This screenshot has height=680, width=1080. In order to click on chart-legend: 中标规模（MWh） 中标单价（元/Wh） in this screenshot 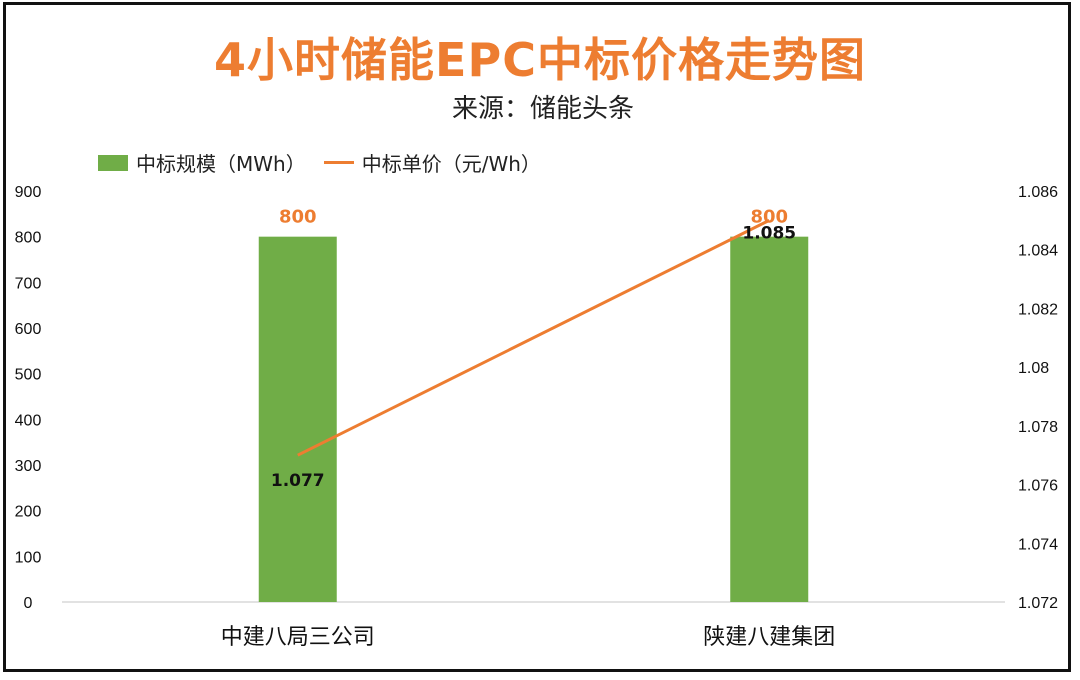, I will do `click(319, 162)`.